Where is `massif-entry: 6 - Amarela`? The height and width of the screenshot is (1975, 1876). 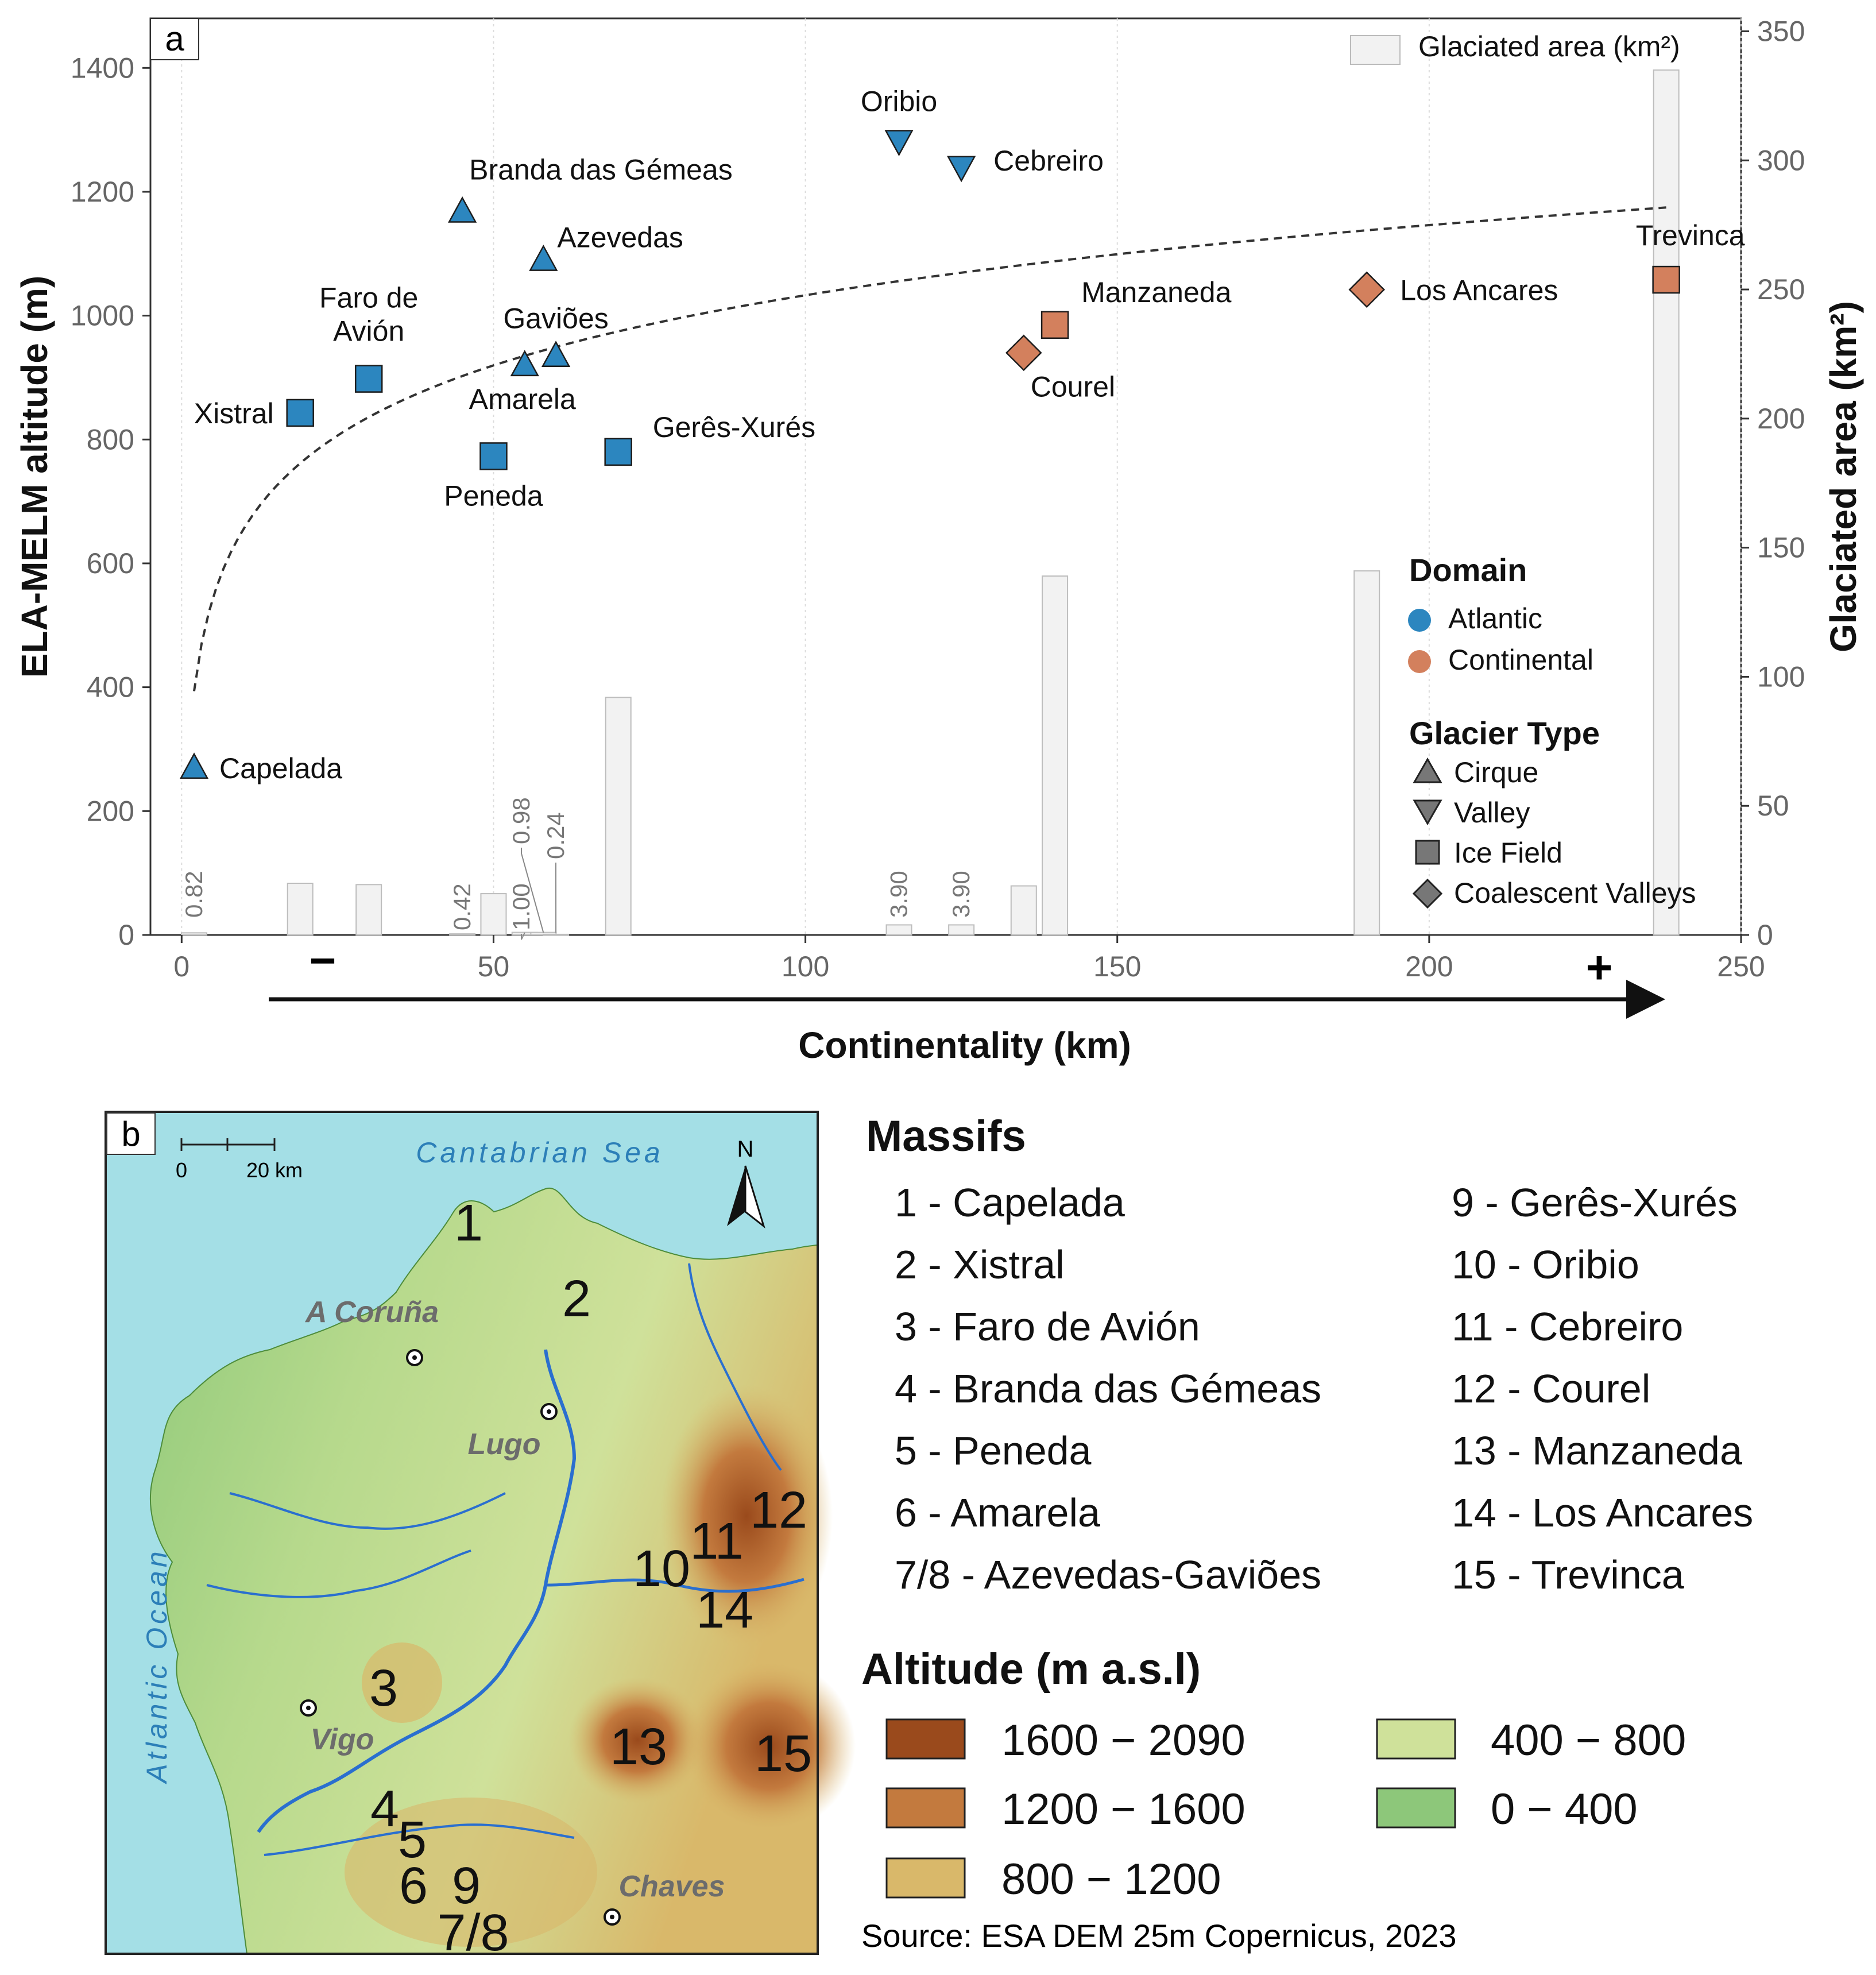
massif-entry: 6 - Amarela is located at coordinates (998, 1513).